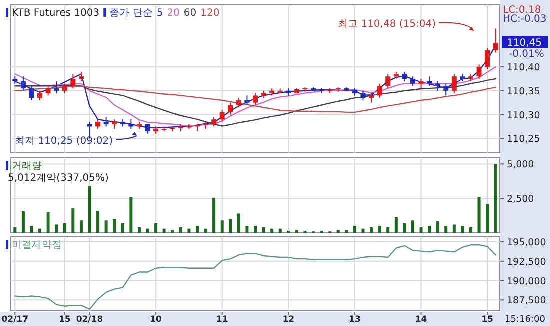 This screenshot has width=550, height=326. I want to click on text: 110,45, so click(524, 43).